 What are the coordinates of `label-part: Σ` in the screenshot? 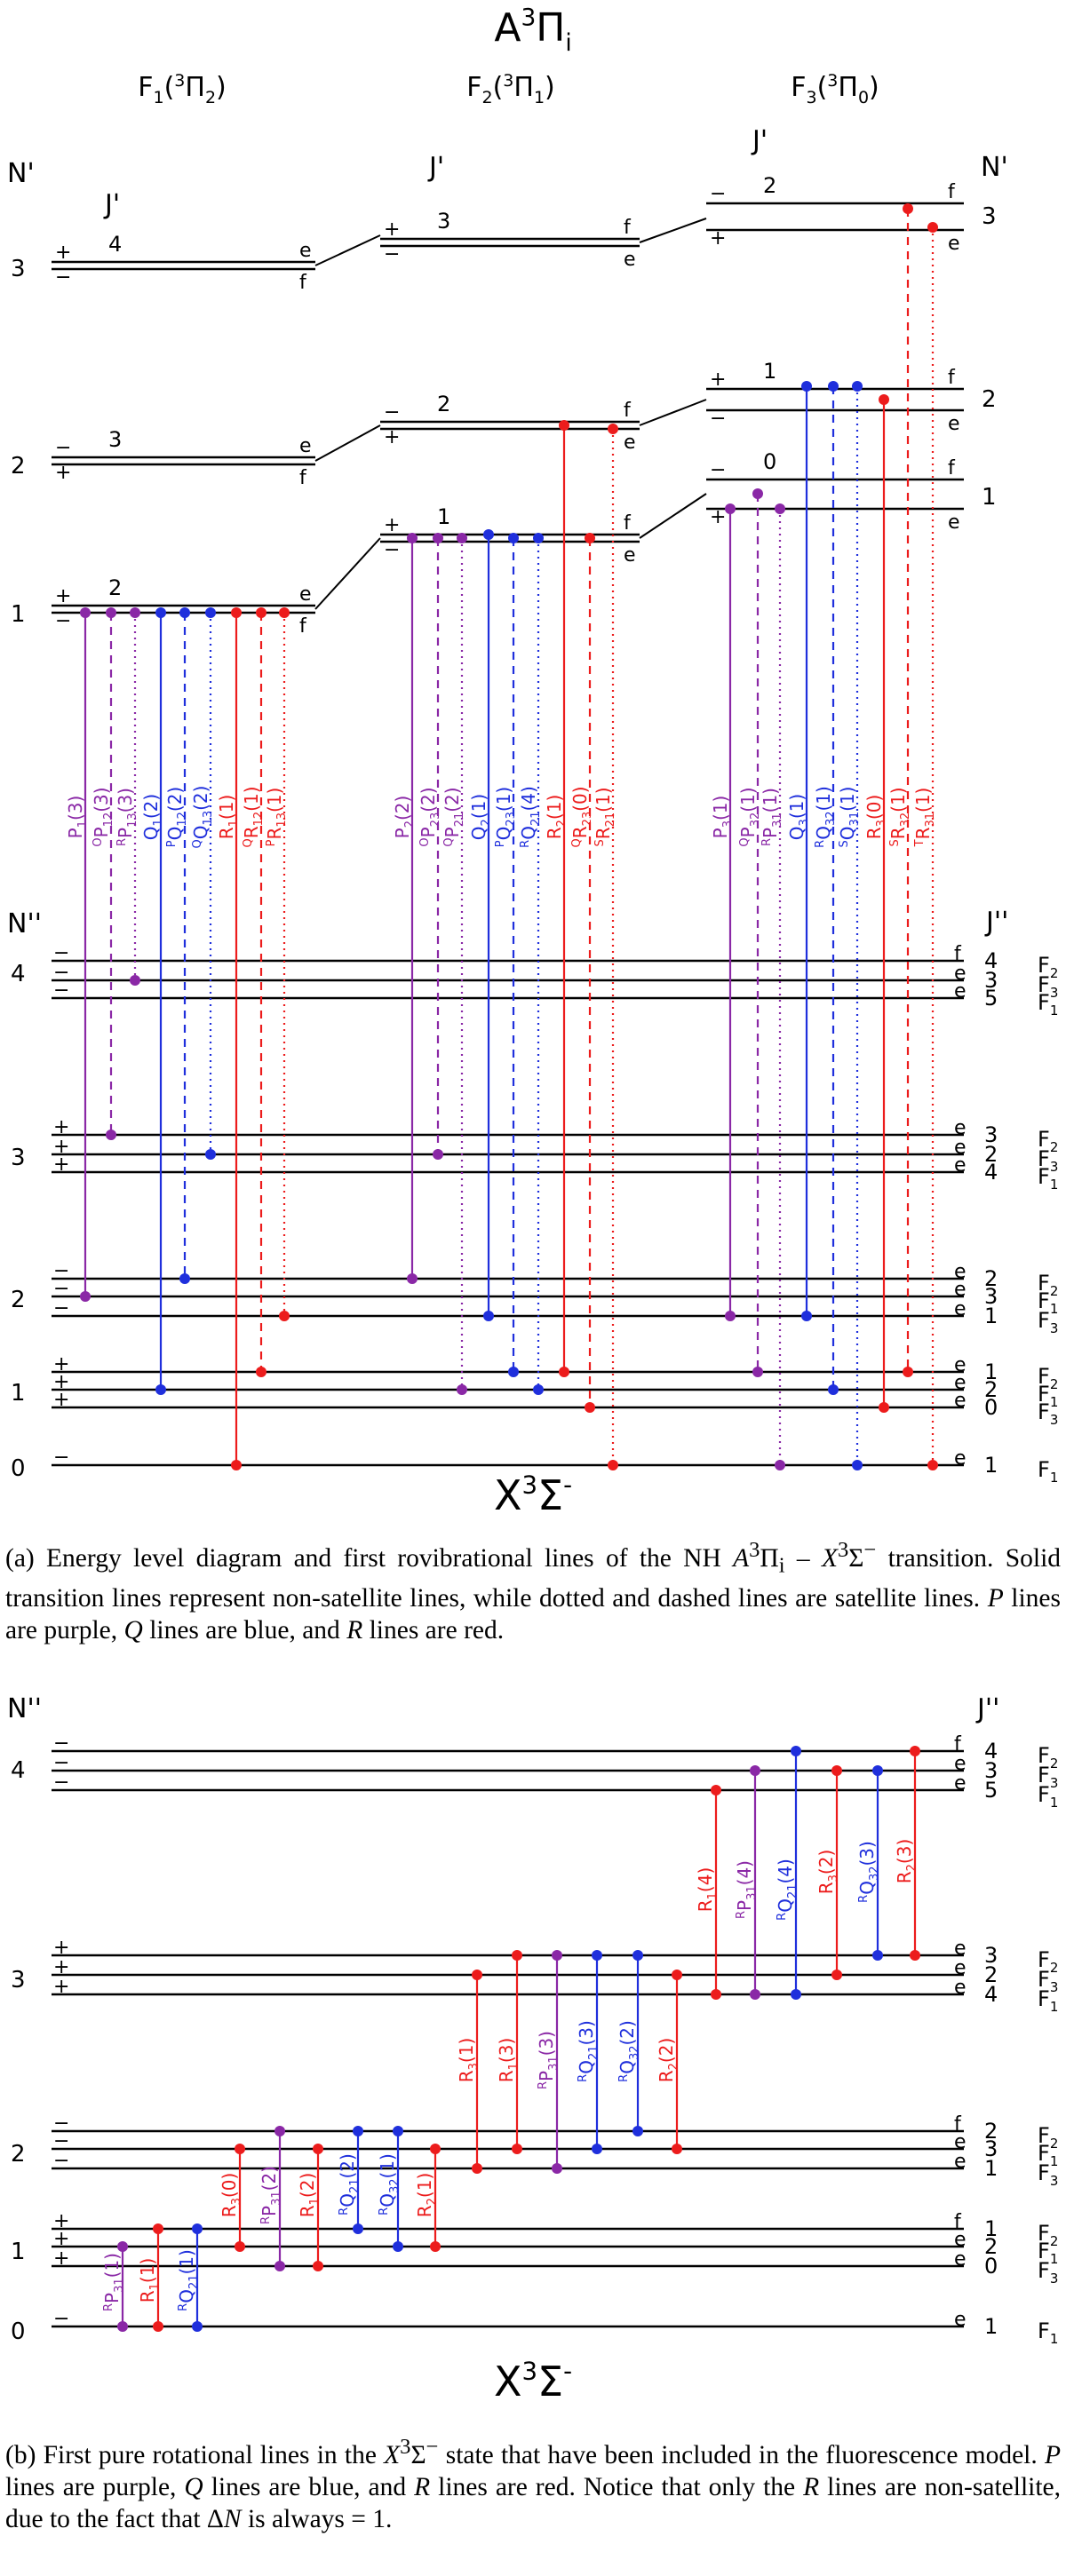 It's located at (550, 1495).